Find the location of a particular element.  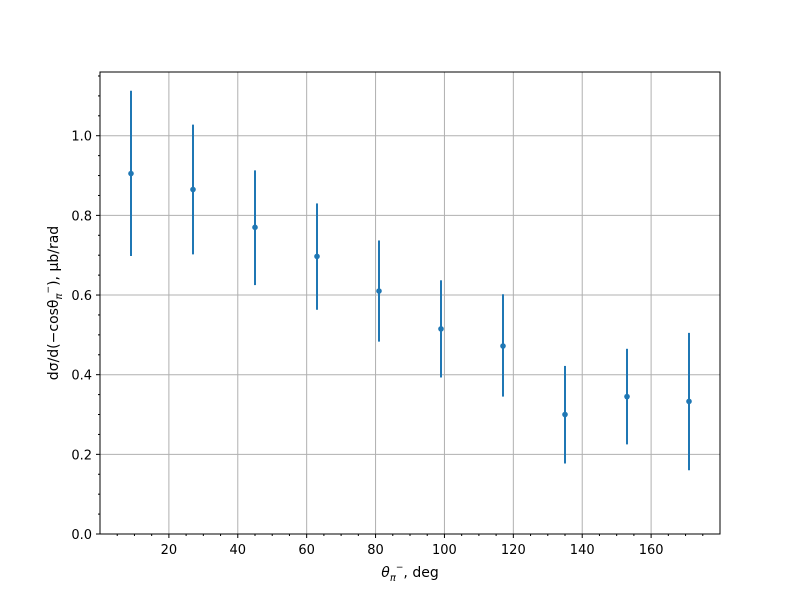

x-tick-label: 100 is located at coordinates (444, 550).